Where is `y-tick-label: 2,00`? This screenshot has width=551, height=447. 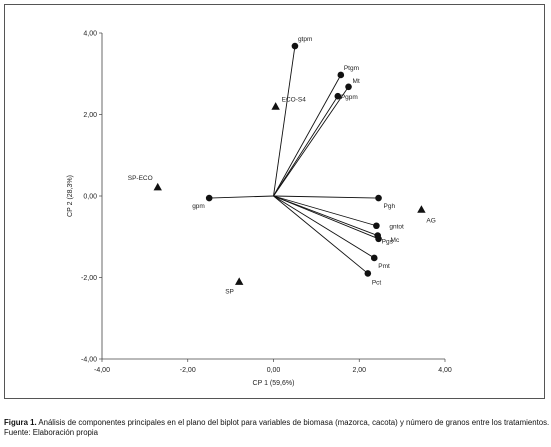 y-tick-label: 2,00 is located at coordinates (90, 115).